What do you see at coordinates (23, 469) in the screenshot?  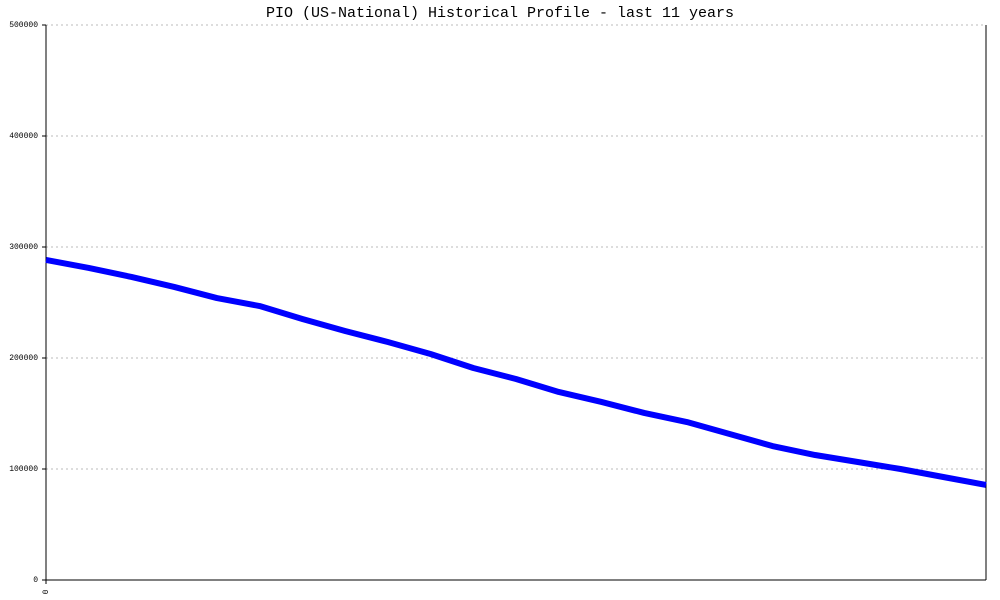 I see `y-tick-label: 100000` at bounding box center [23, 469].